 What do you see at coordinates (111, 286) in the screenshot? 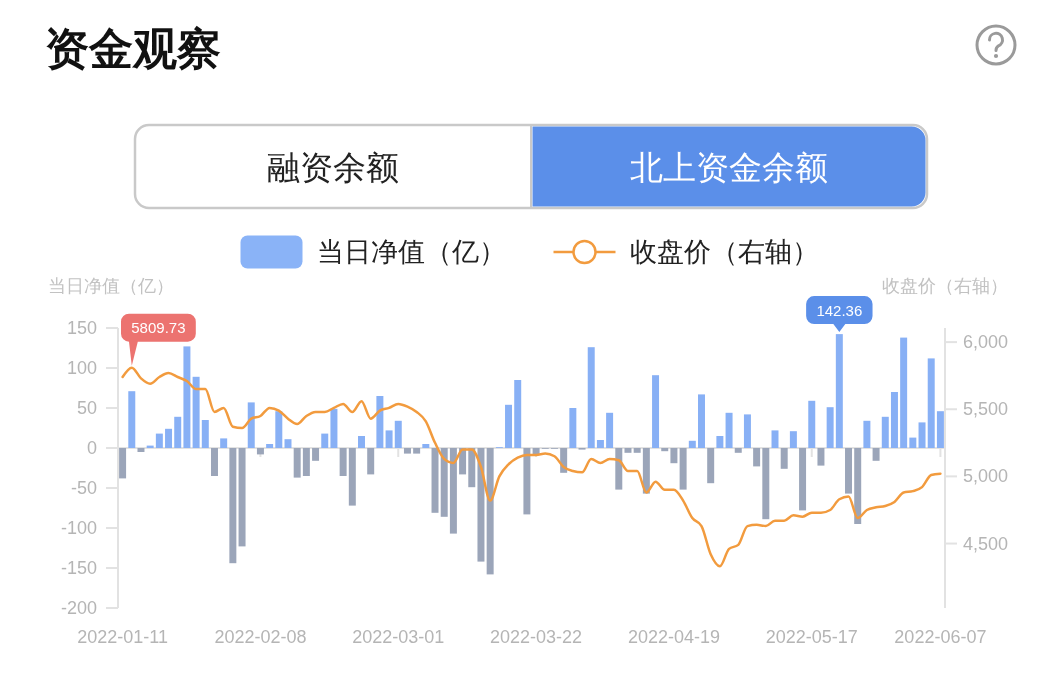
I see `y-axis-title: 当日净值（亿）` at bounding box center [111, 286].